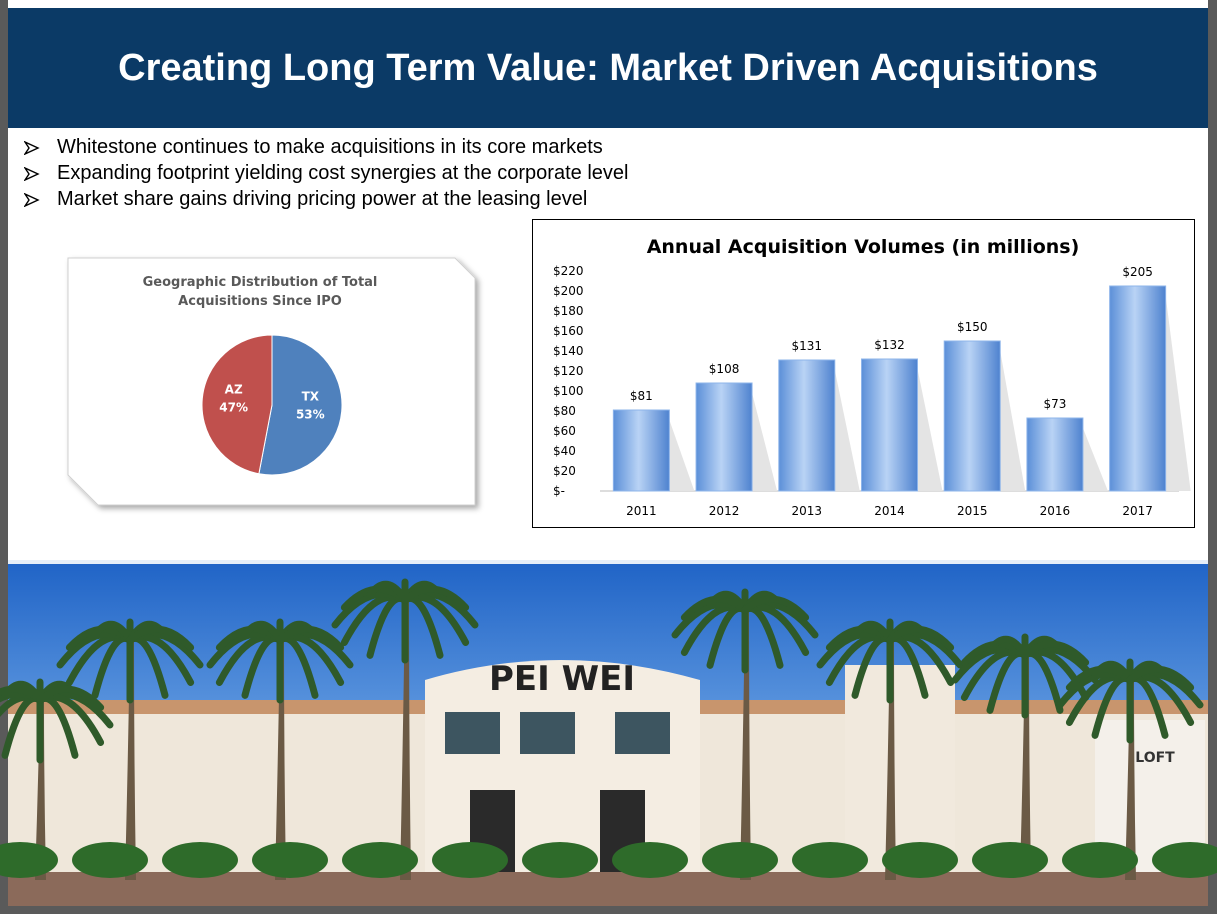  Describe the element at coordinates (889, 345) in the screenshot. I see `value-label: $132` at that location.